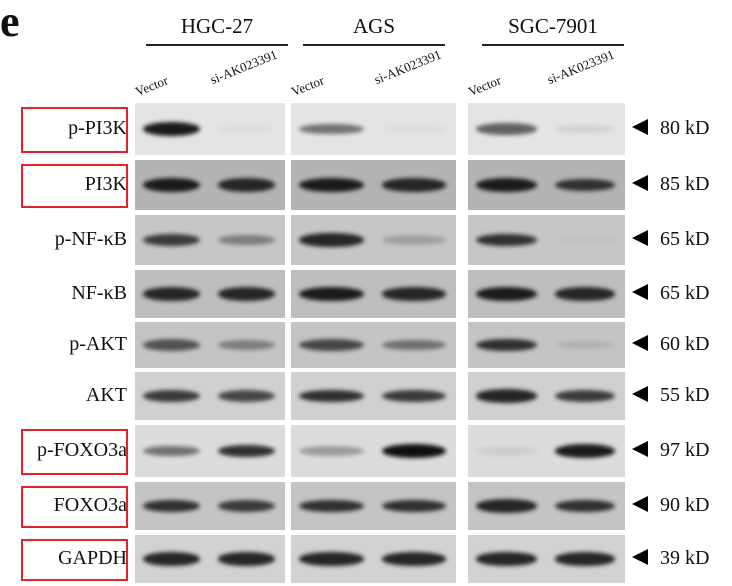  I want to click on molecular-weight-label: 97 kD, so click(685, 450).